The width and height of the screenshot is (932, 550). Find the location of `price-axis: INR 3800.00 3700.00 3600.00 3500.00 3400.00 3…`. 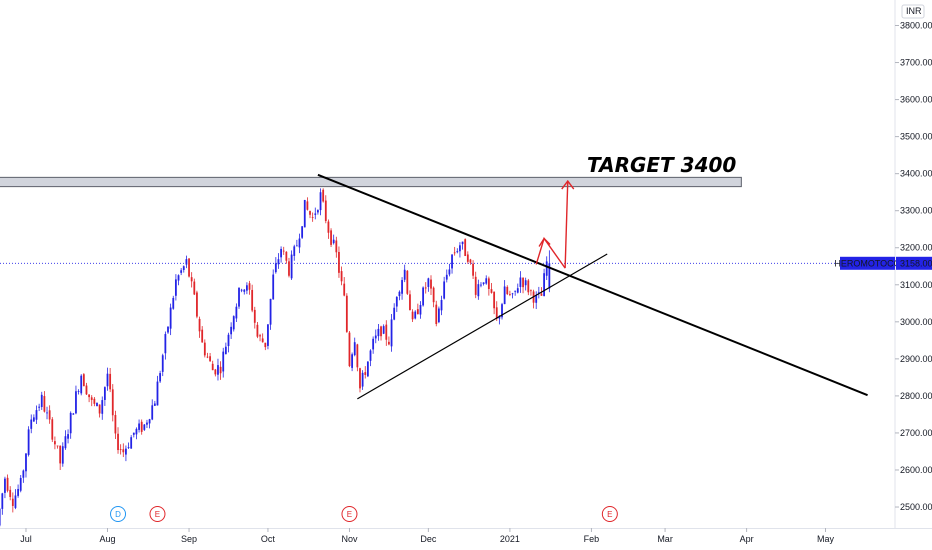

price-axis: INR 3800.00 3700.00 3600.00 3500.00 3400.00 3… is located at coordinates (913, 264).